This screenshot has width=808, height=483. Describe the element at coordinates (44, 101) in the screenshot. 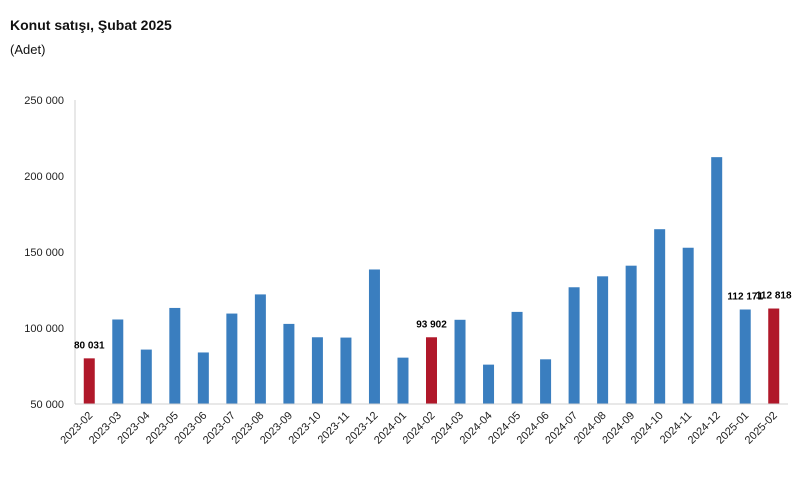

I see `y-tick-label: 250 000` at that location.